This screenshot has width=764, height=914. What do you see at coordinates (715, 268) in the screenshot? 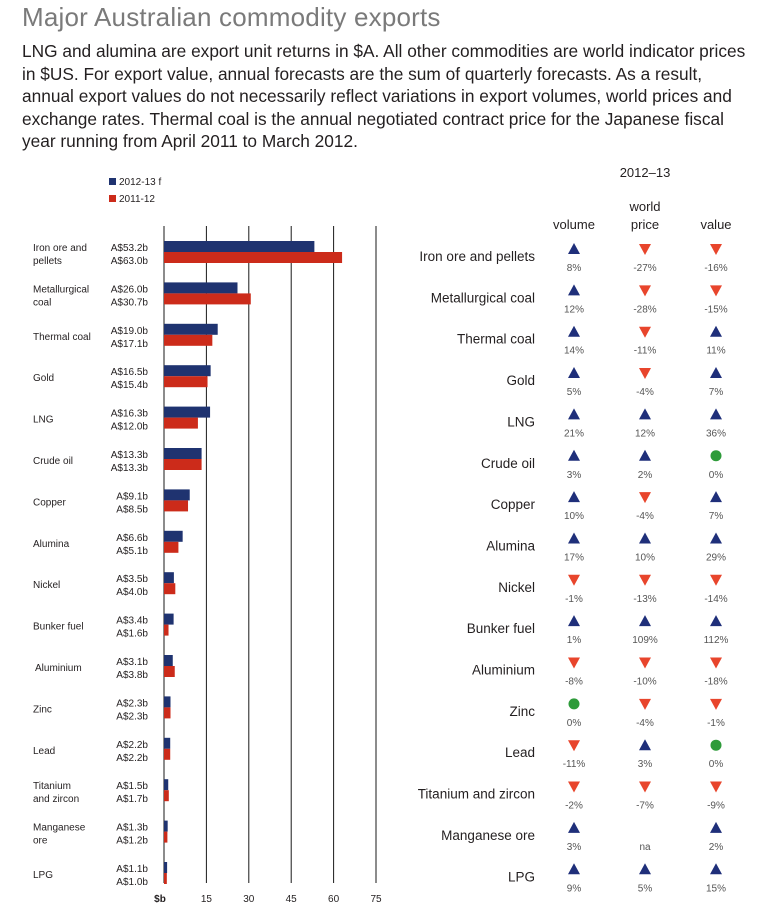
I see `change-percent: -16%` at bounding box center [715, 268].